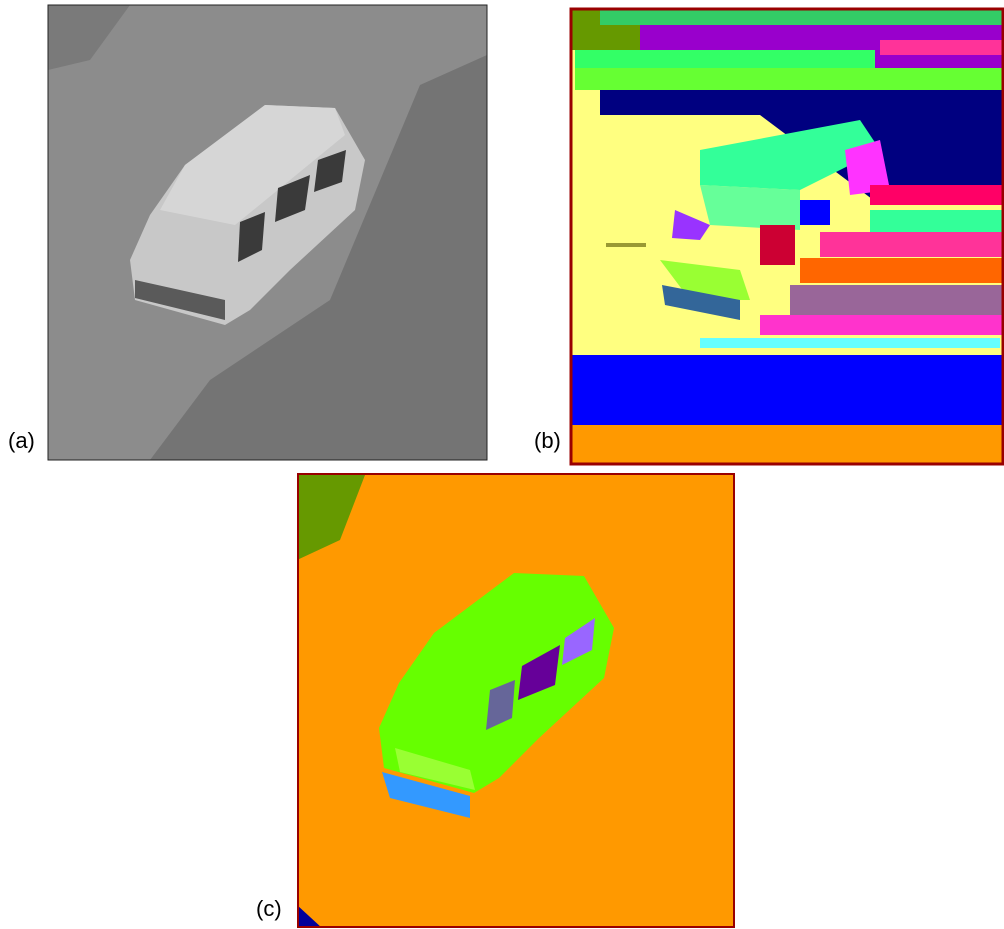 The image size is (1004, 929). Describe the element at coordinates (547, 440) in the screenshot. I see `panel-label: (b)` at that location.